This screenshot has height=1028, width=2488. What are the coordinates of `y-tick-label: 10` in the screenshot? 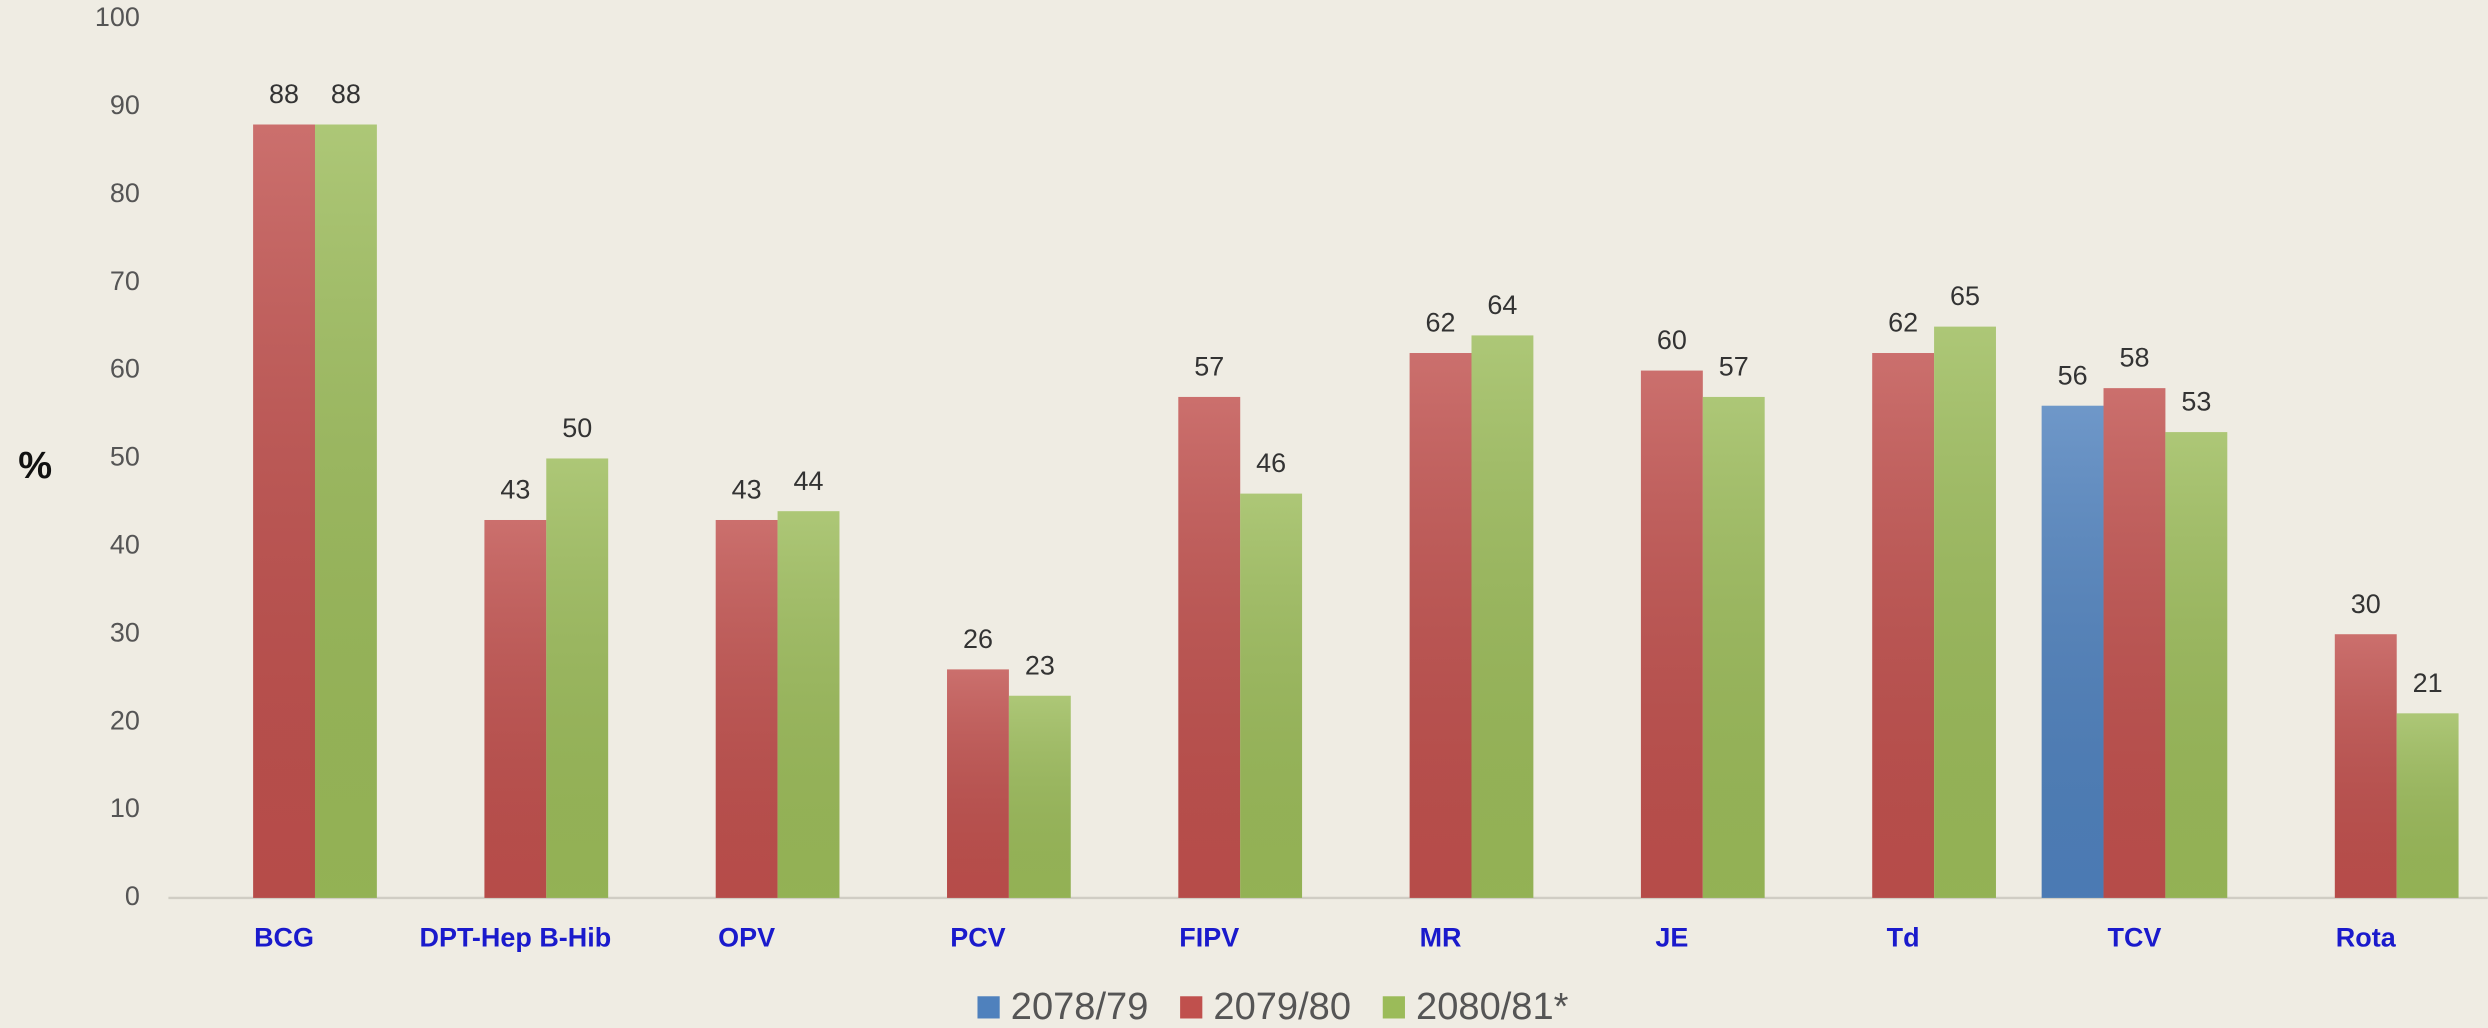 It's located at (125, 808).